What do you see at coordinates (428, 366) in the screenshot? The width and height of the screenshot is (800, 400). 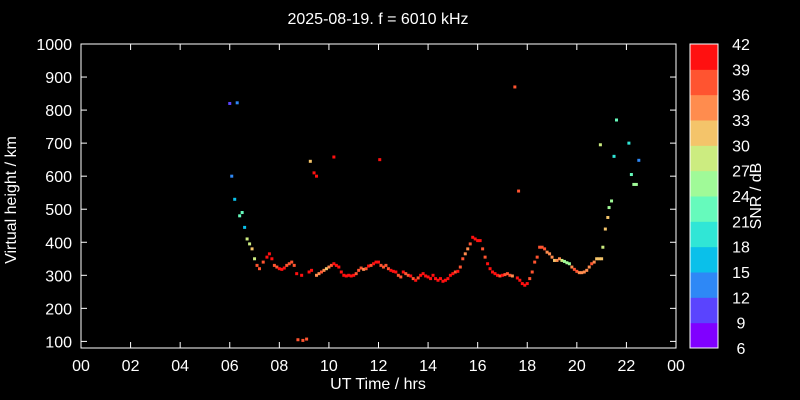 I see `x-tick-label: 14` at bounding box center [428, 366].